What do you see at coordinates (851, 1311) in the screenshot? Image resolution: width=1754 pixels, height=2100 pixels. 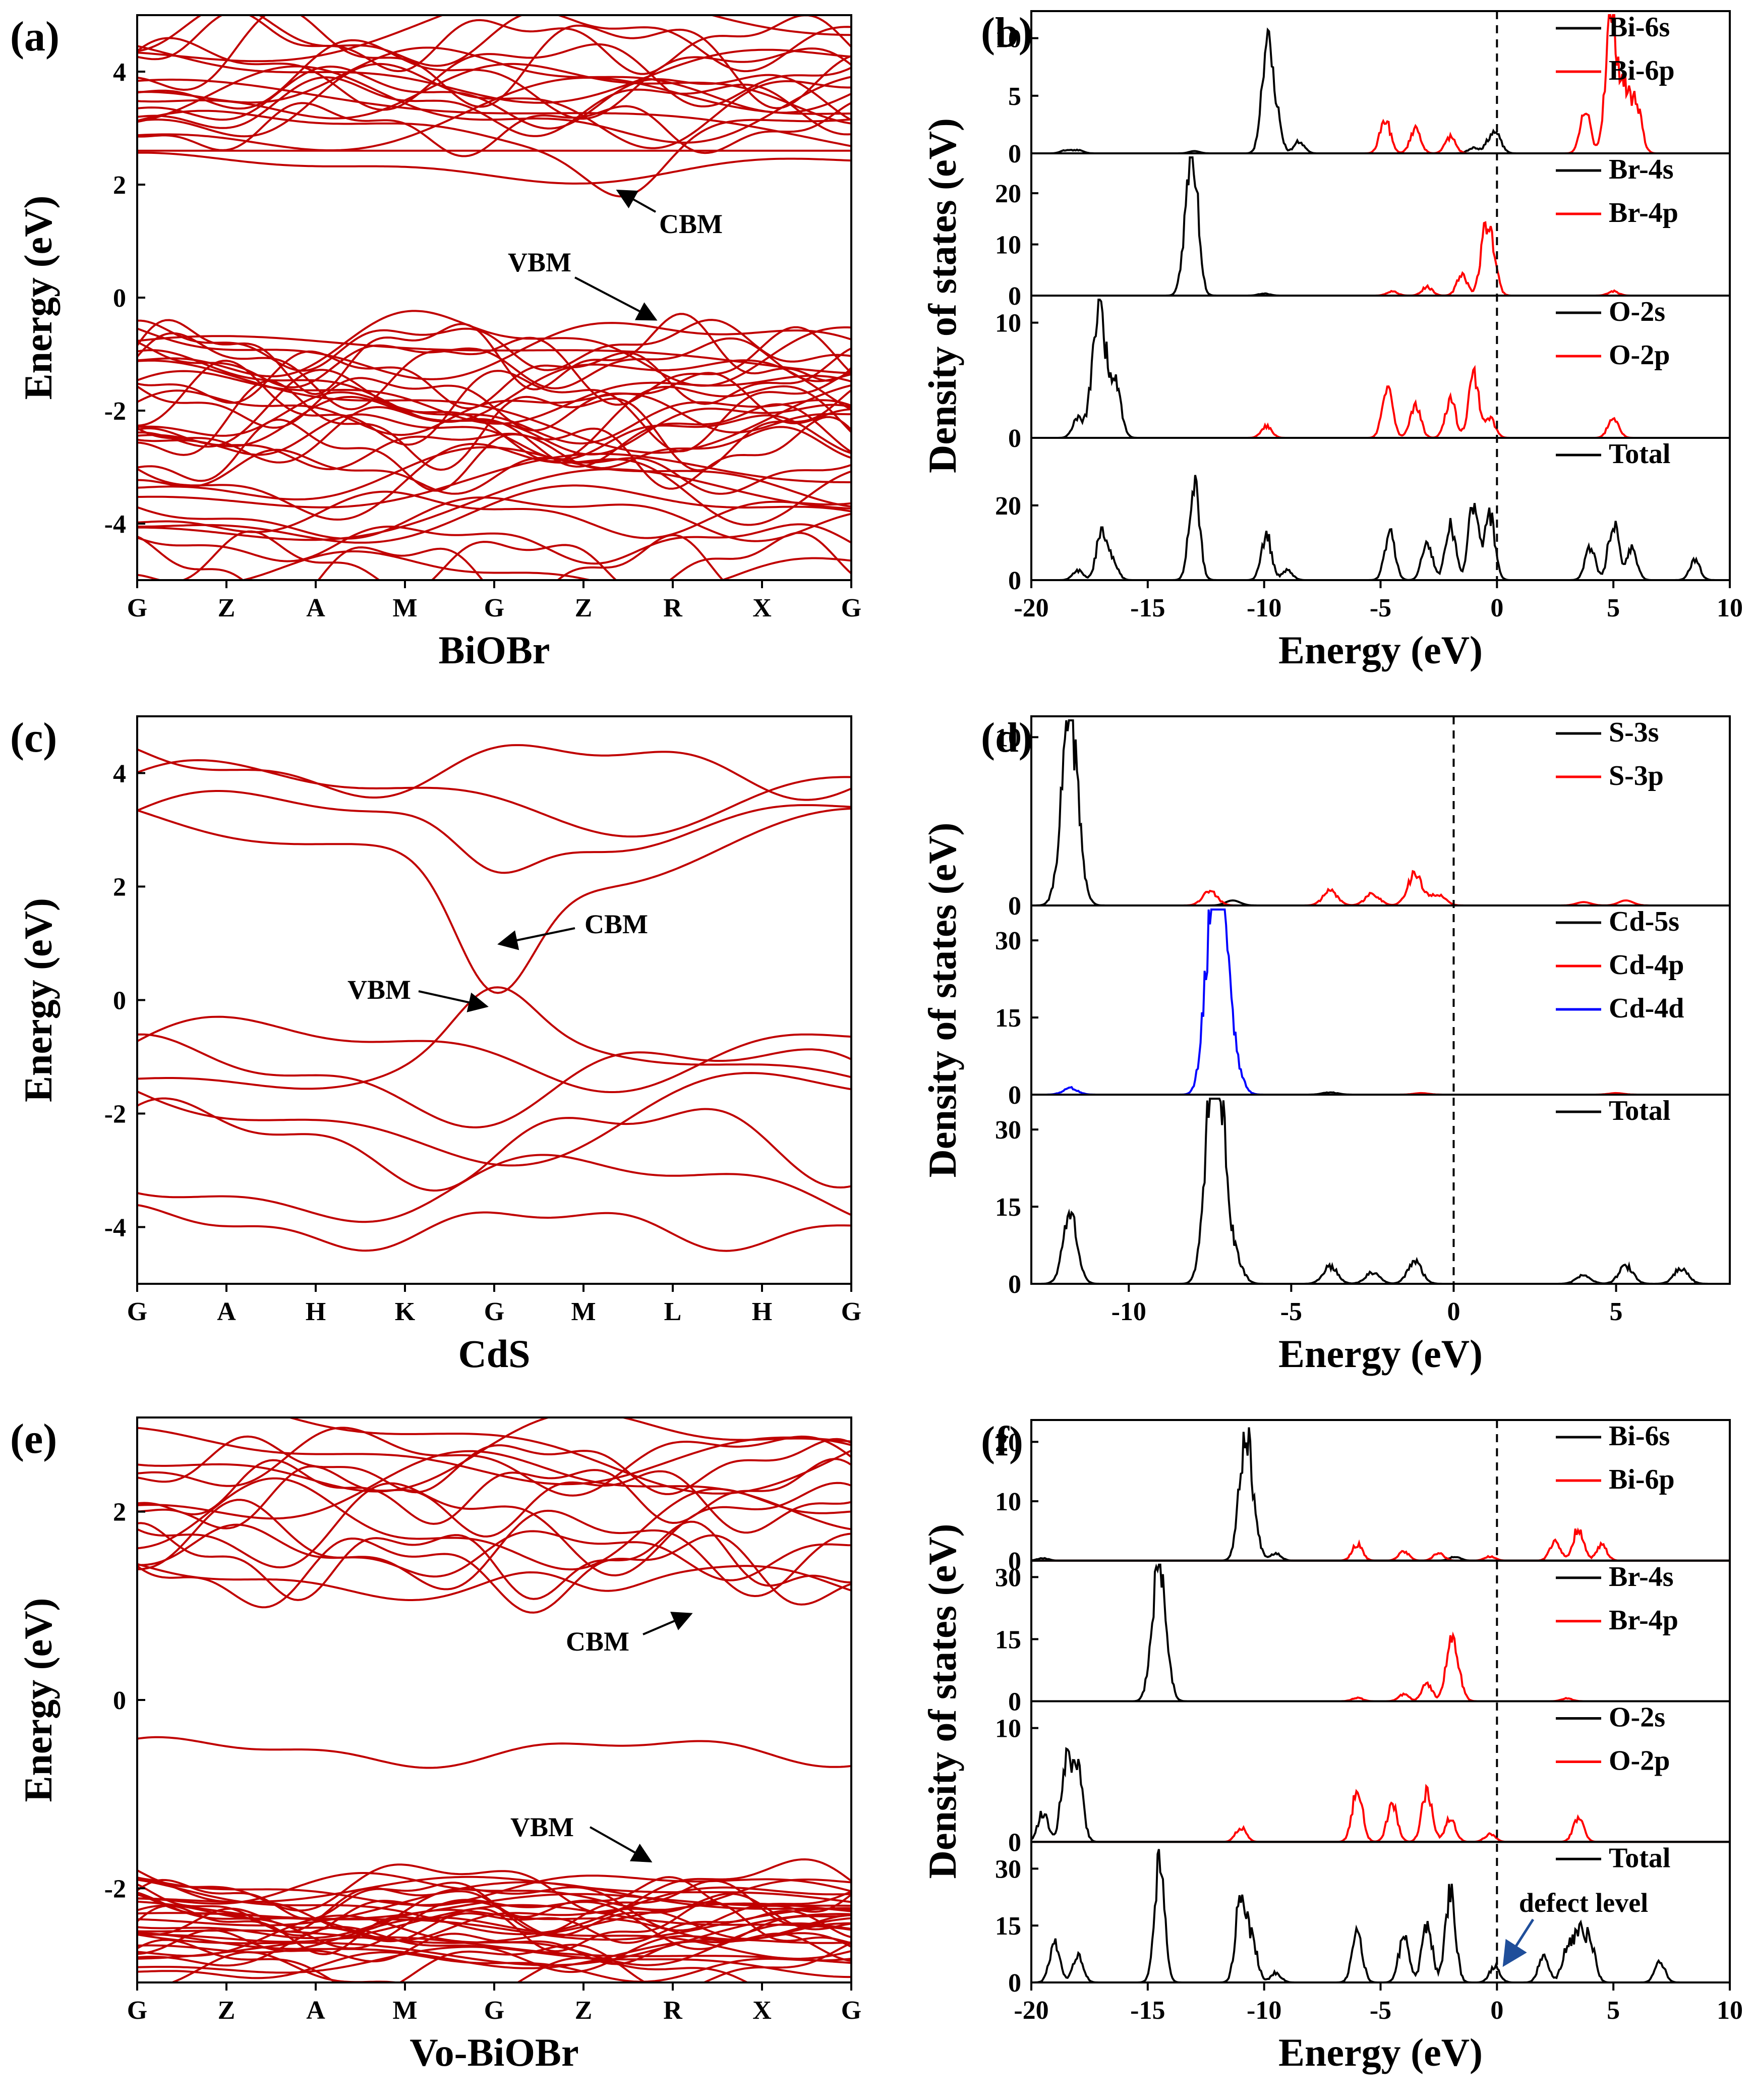 I see `k-point-label: G` at bounding box center [851, 1311].